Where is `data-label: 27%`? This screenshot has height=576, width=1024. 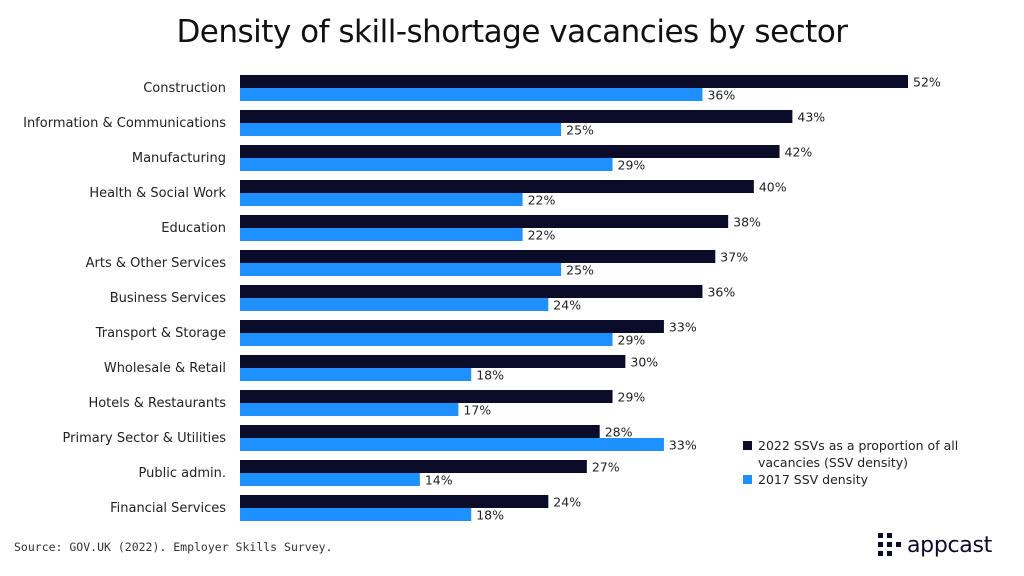
data-label: 27% is located at coordinates (606, 467).